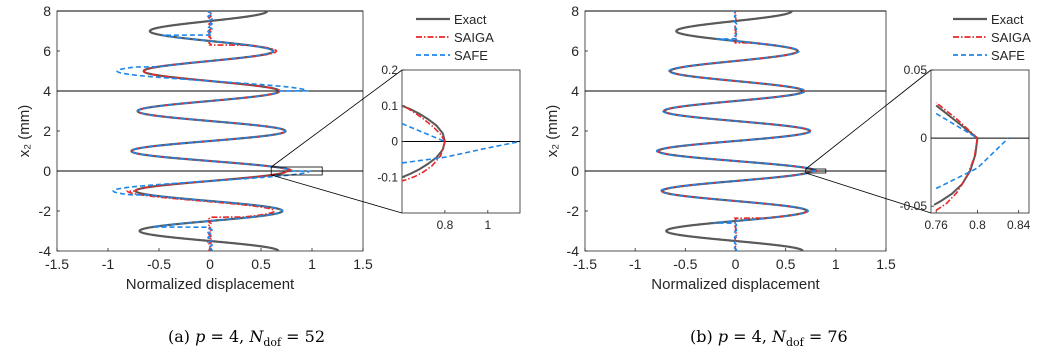  What do you see at coordinates (246, 338) in the screenshot?
I see `caption-a: (a) p = 4, Ndof = 52` at bounding box center [246, 338].